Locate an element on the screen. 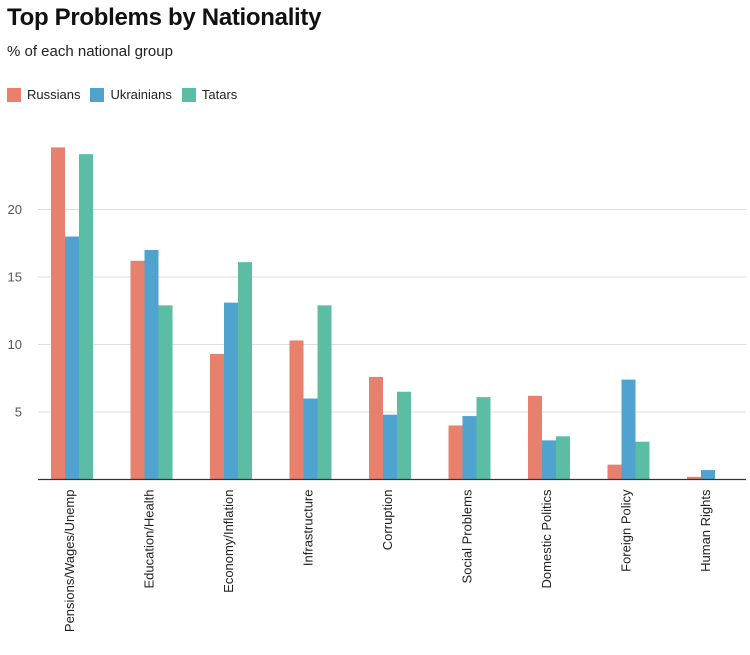  legend-item-ukrainians: Ukrainians is located at coordinates (131, 94).